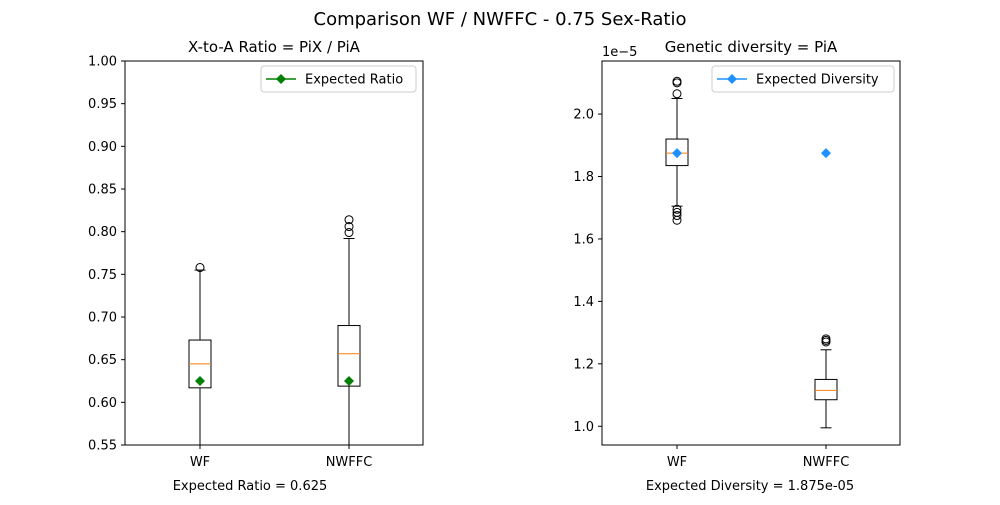 This screenshot has width=1000, height=505. Describe the element at coordinates (583, 302) in the screenshot. I see `diversity-ytick-label: 1.4` at that location.